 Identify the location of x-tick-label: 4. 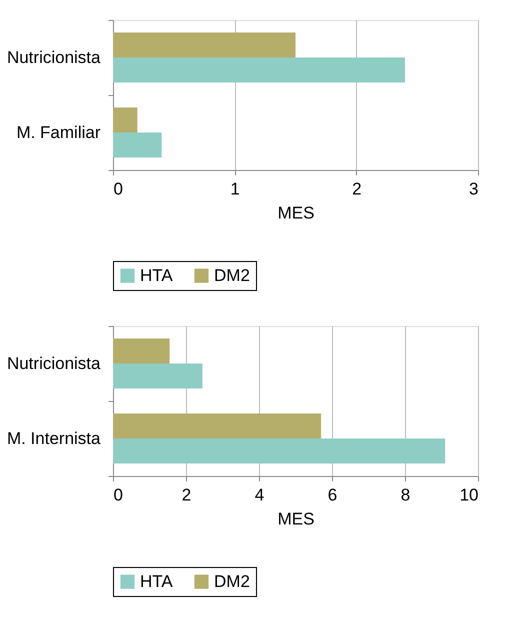
(259, 495).